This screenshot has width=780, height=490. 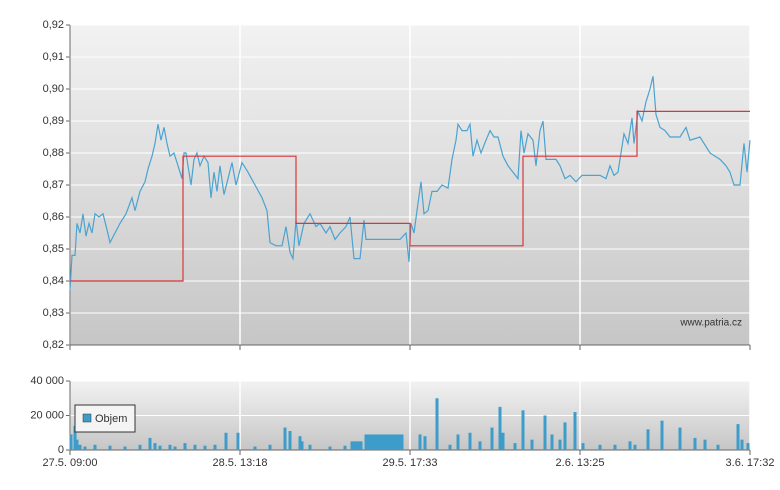 What do you see at coordinates (69, 463) in the screenshot?
I see `x-tick-label: 27.5. 09:00` at bounding box center [69, 463].